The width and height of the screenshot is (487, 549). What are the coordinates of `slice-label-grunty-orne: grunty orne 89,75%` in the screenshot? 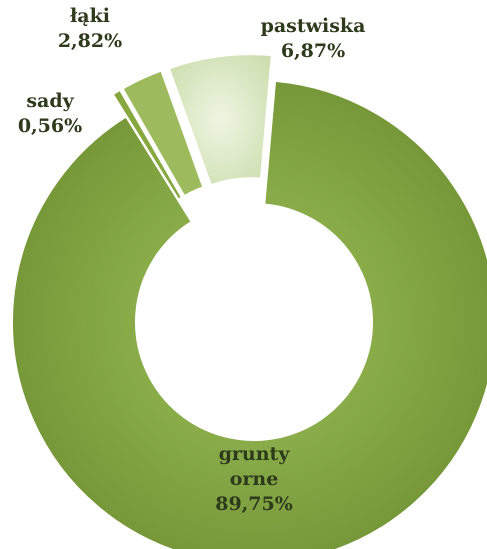 It's located at (254, 479).